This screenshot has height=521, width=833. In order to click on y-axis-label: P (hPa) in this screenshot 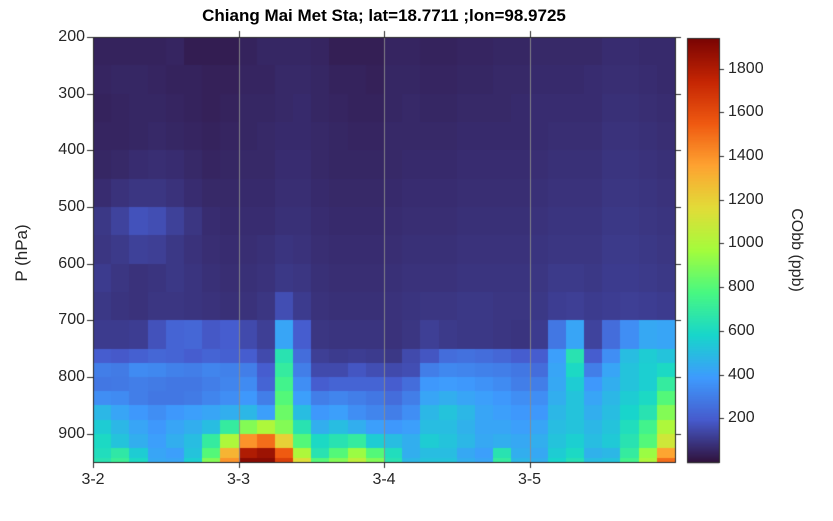, I will do `click(21, 253)`.